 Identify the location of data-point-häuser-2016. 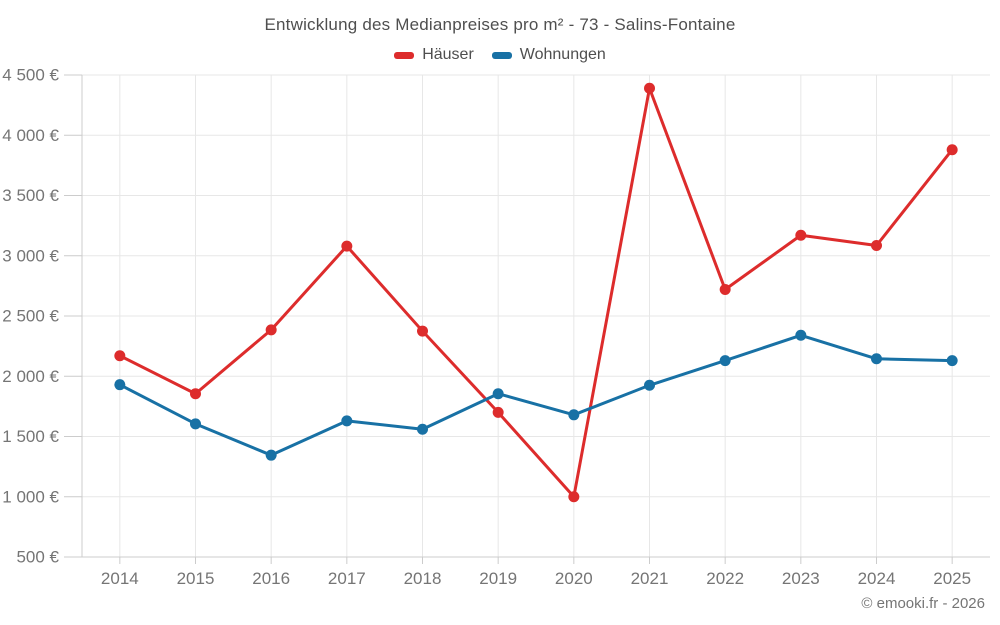
(271, 330).